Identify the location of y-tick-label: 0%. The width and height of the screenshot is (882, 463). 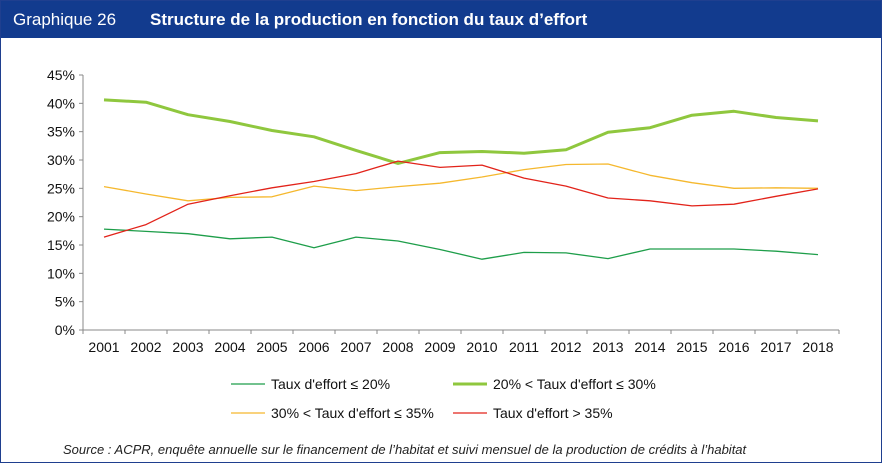
(65, 330).